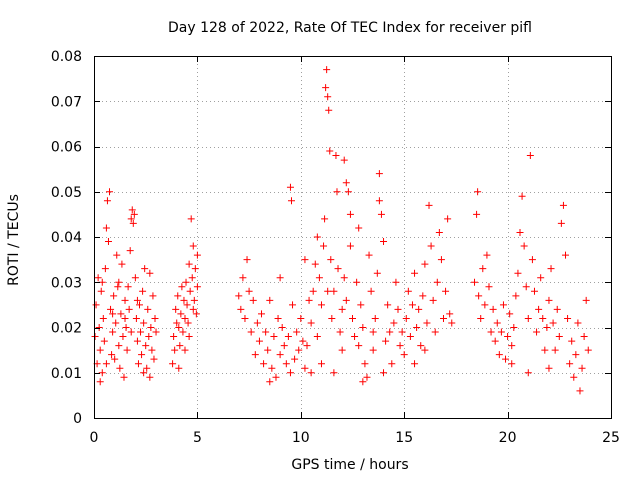 The image size is (640, 480). Describe the element at coordinates (66, 148) in the screenshot. I see `y-tick-label: 0.06` at that location.